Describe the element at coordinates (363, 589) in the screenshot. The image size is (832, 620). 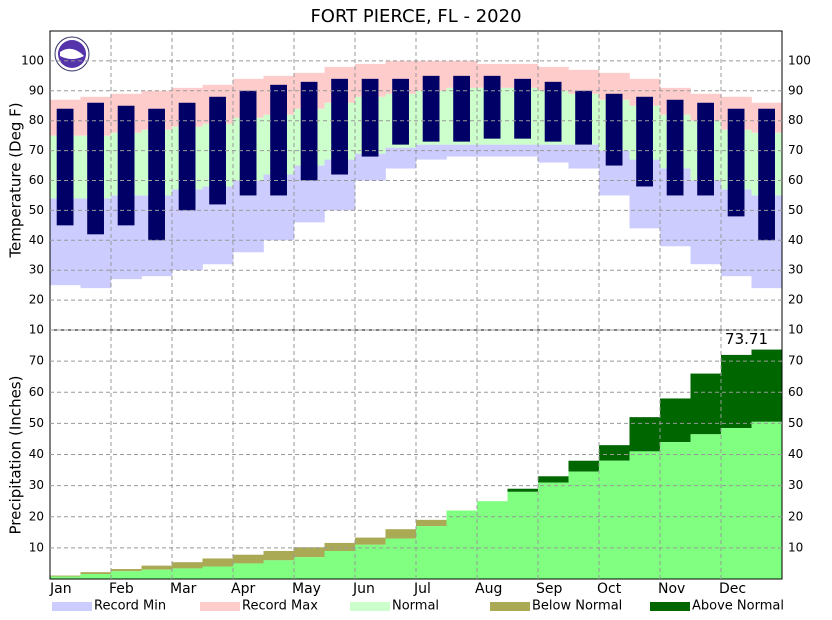
I see `x-tick-label: Jun` at that location.